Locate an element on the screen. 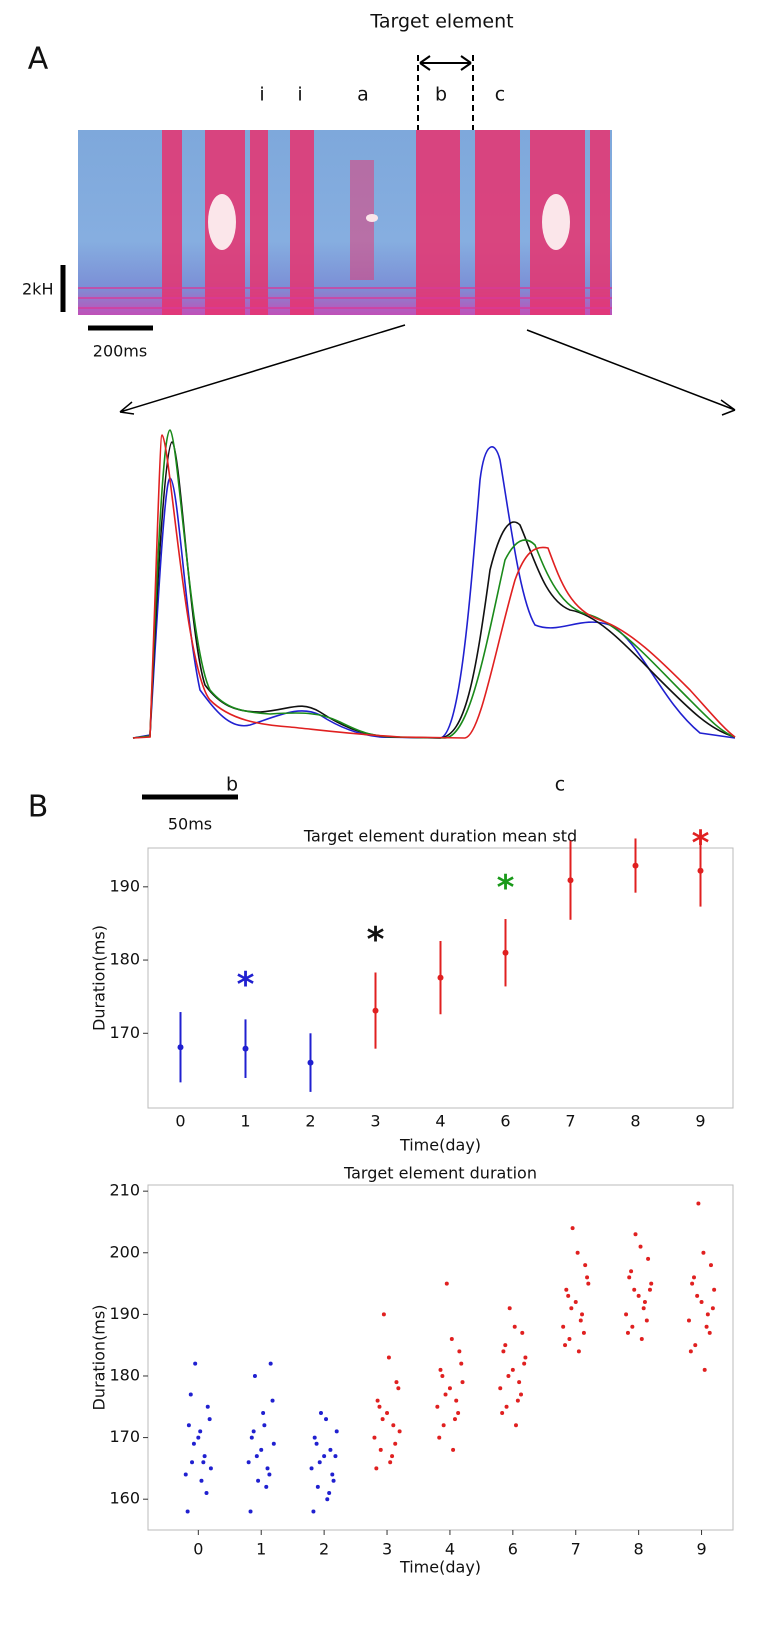 The width and height of the screenshot is (763, 1638). x-tick-label: 7 is located at coordinates (570, 1121).